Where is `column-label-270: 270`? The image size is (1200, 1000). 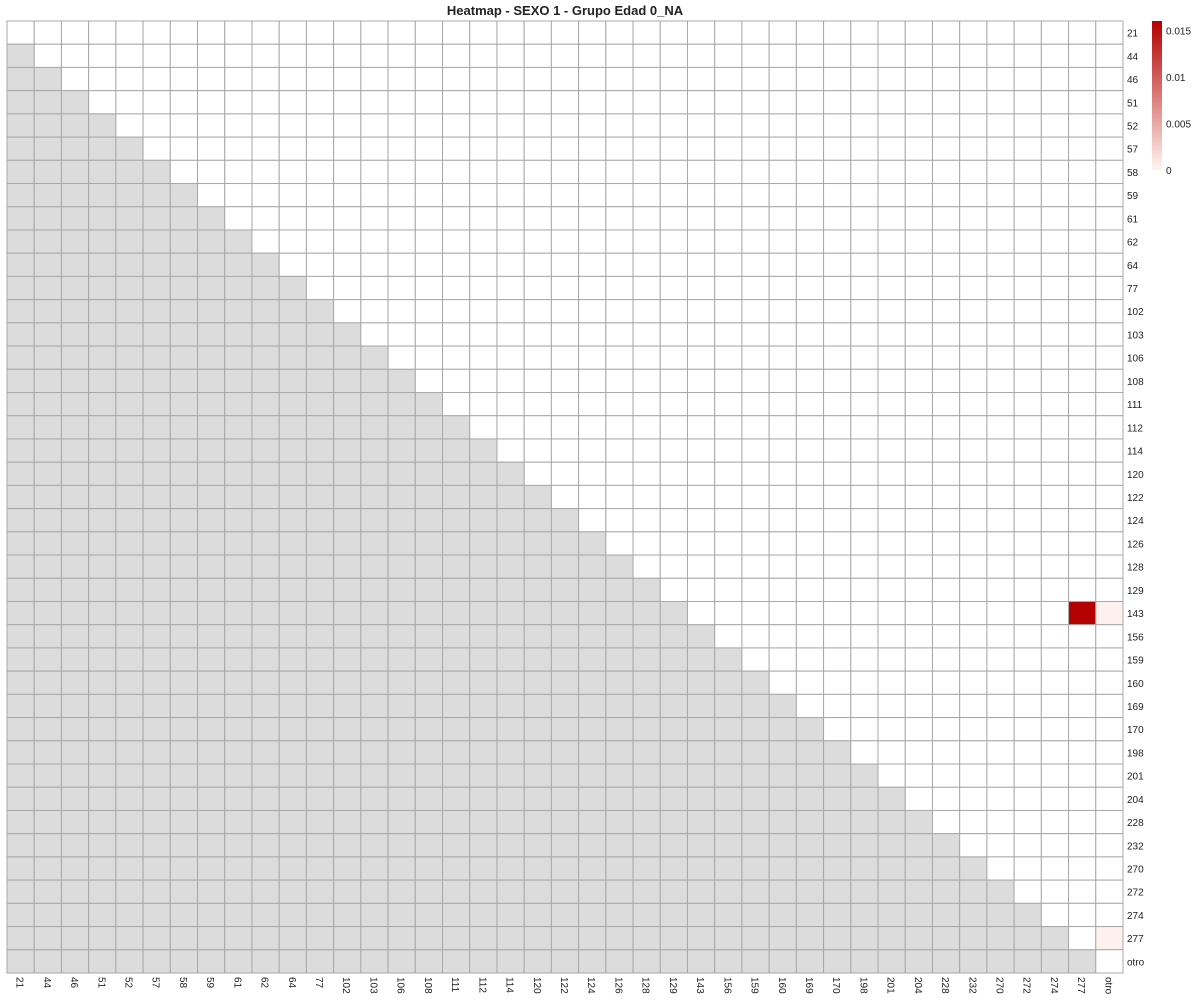
column-label-270: 270 is located at coordinates (999, 985).